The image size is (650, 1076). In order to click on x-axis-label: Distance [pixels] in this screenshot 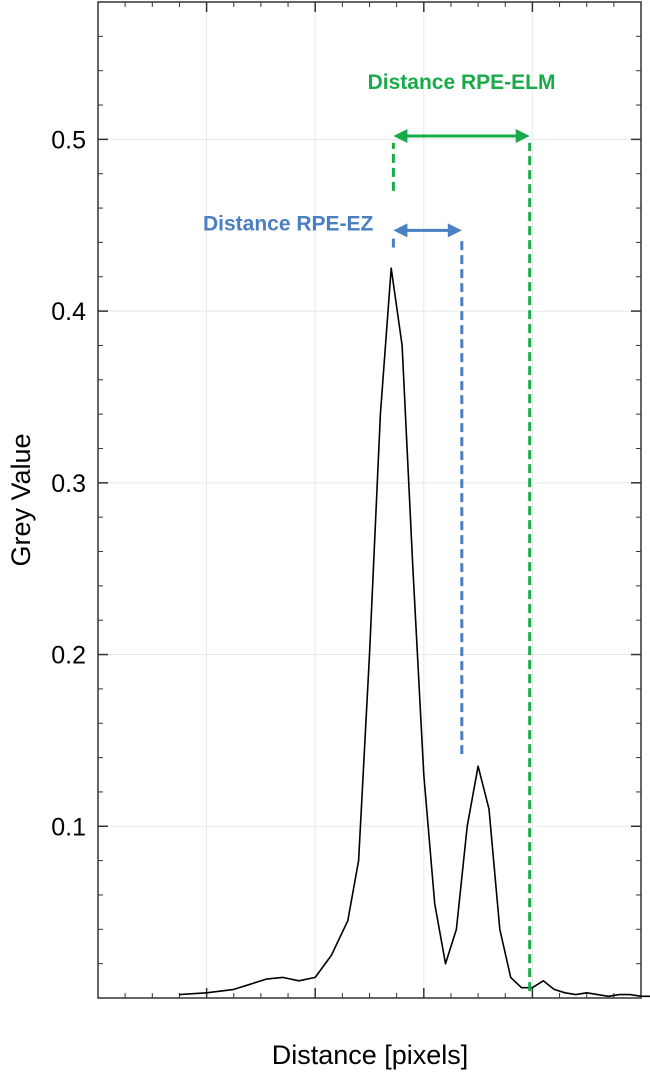, I will do `click(370, 1055)`.